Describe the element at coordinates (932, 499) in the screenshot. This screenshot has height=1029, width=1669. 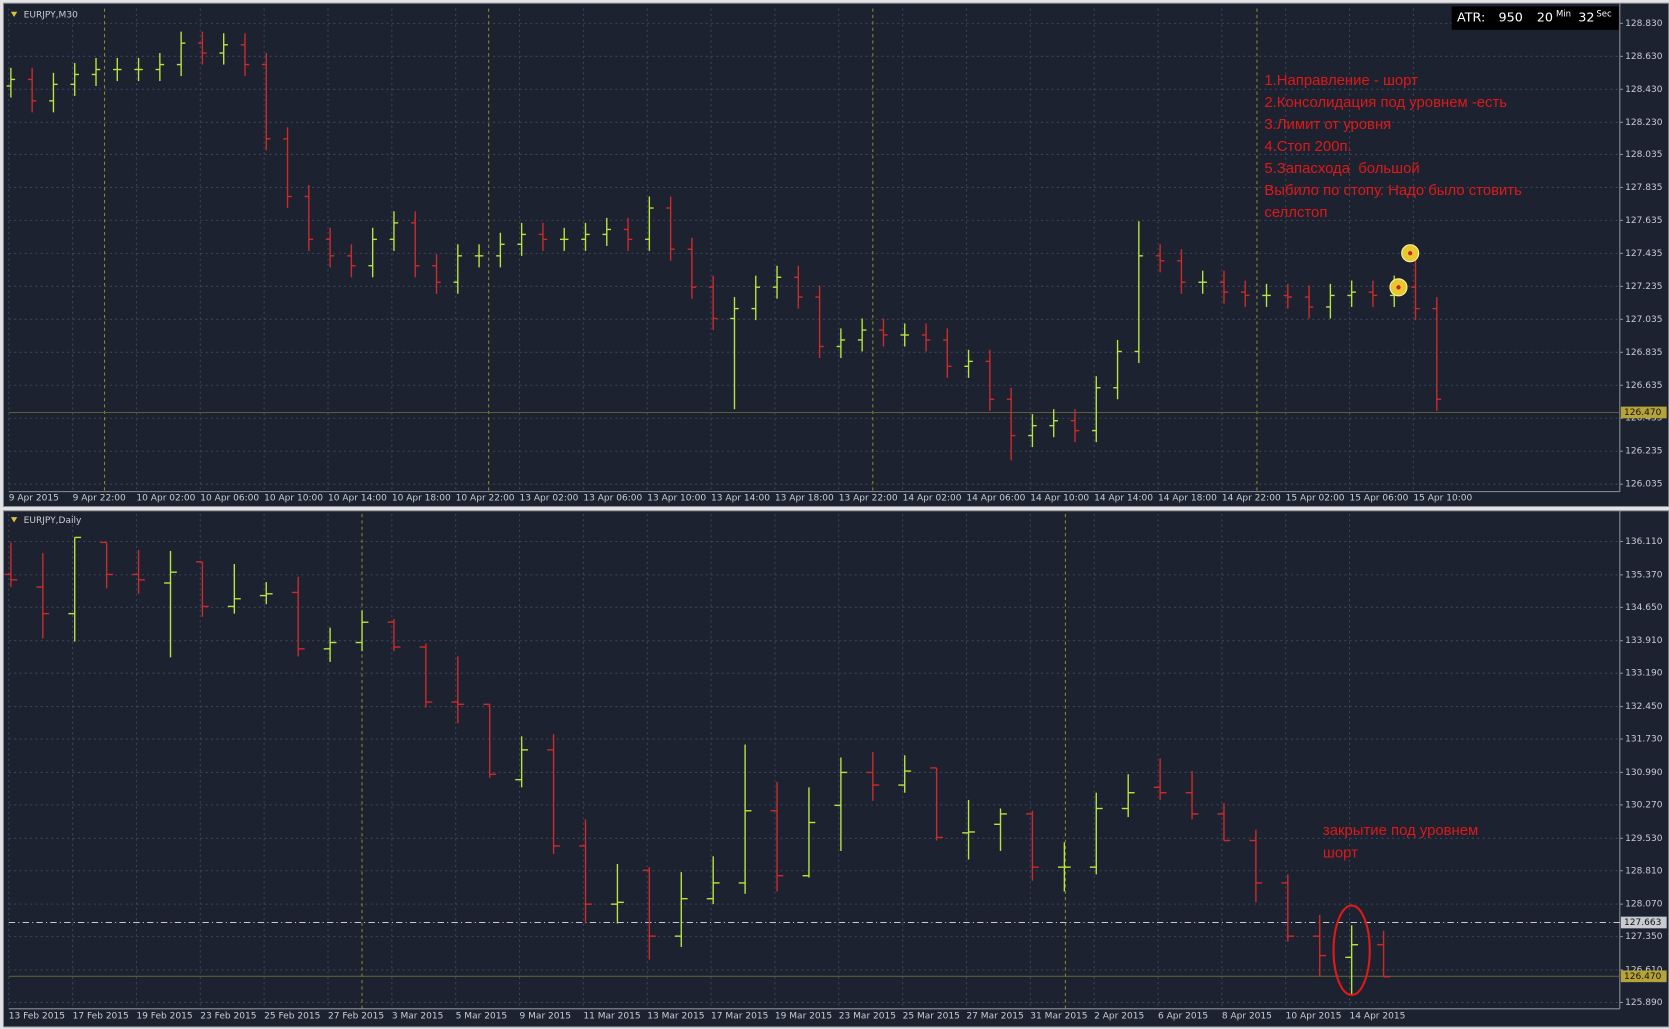
I see `x-tick-label: 14 Apr 02:00` at that location.